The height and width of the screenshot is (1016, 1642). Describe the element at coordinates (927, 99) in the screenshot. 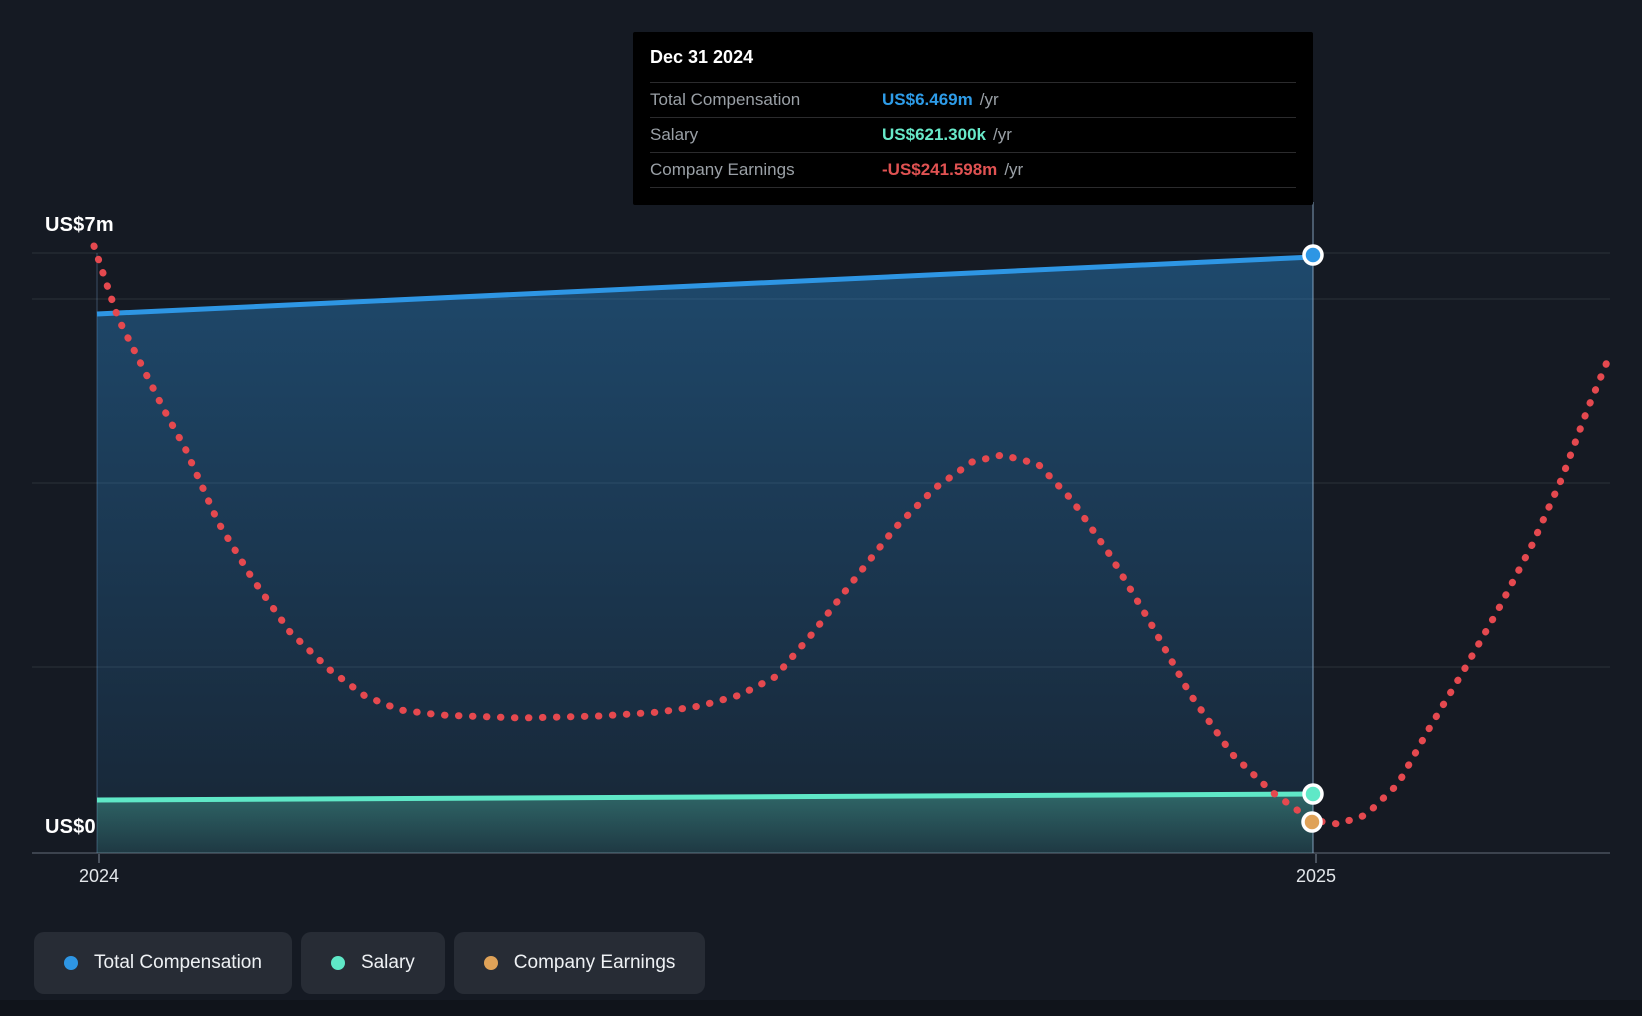

I see `tooltip-value: US$6.469m` at that location.